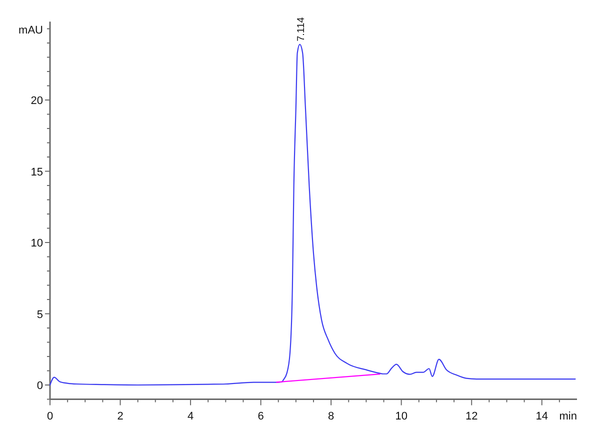 The image size is (600, 440). What do you see at coordinates (190, 416) in the screenshot?
I see `x-tick-label: 4` at bounding box center [190, 416].